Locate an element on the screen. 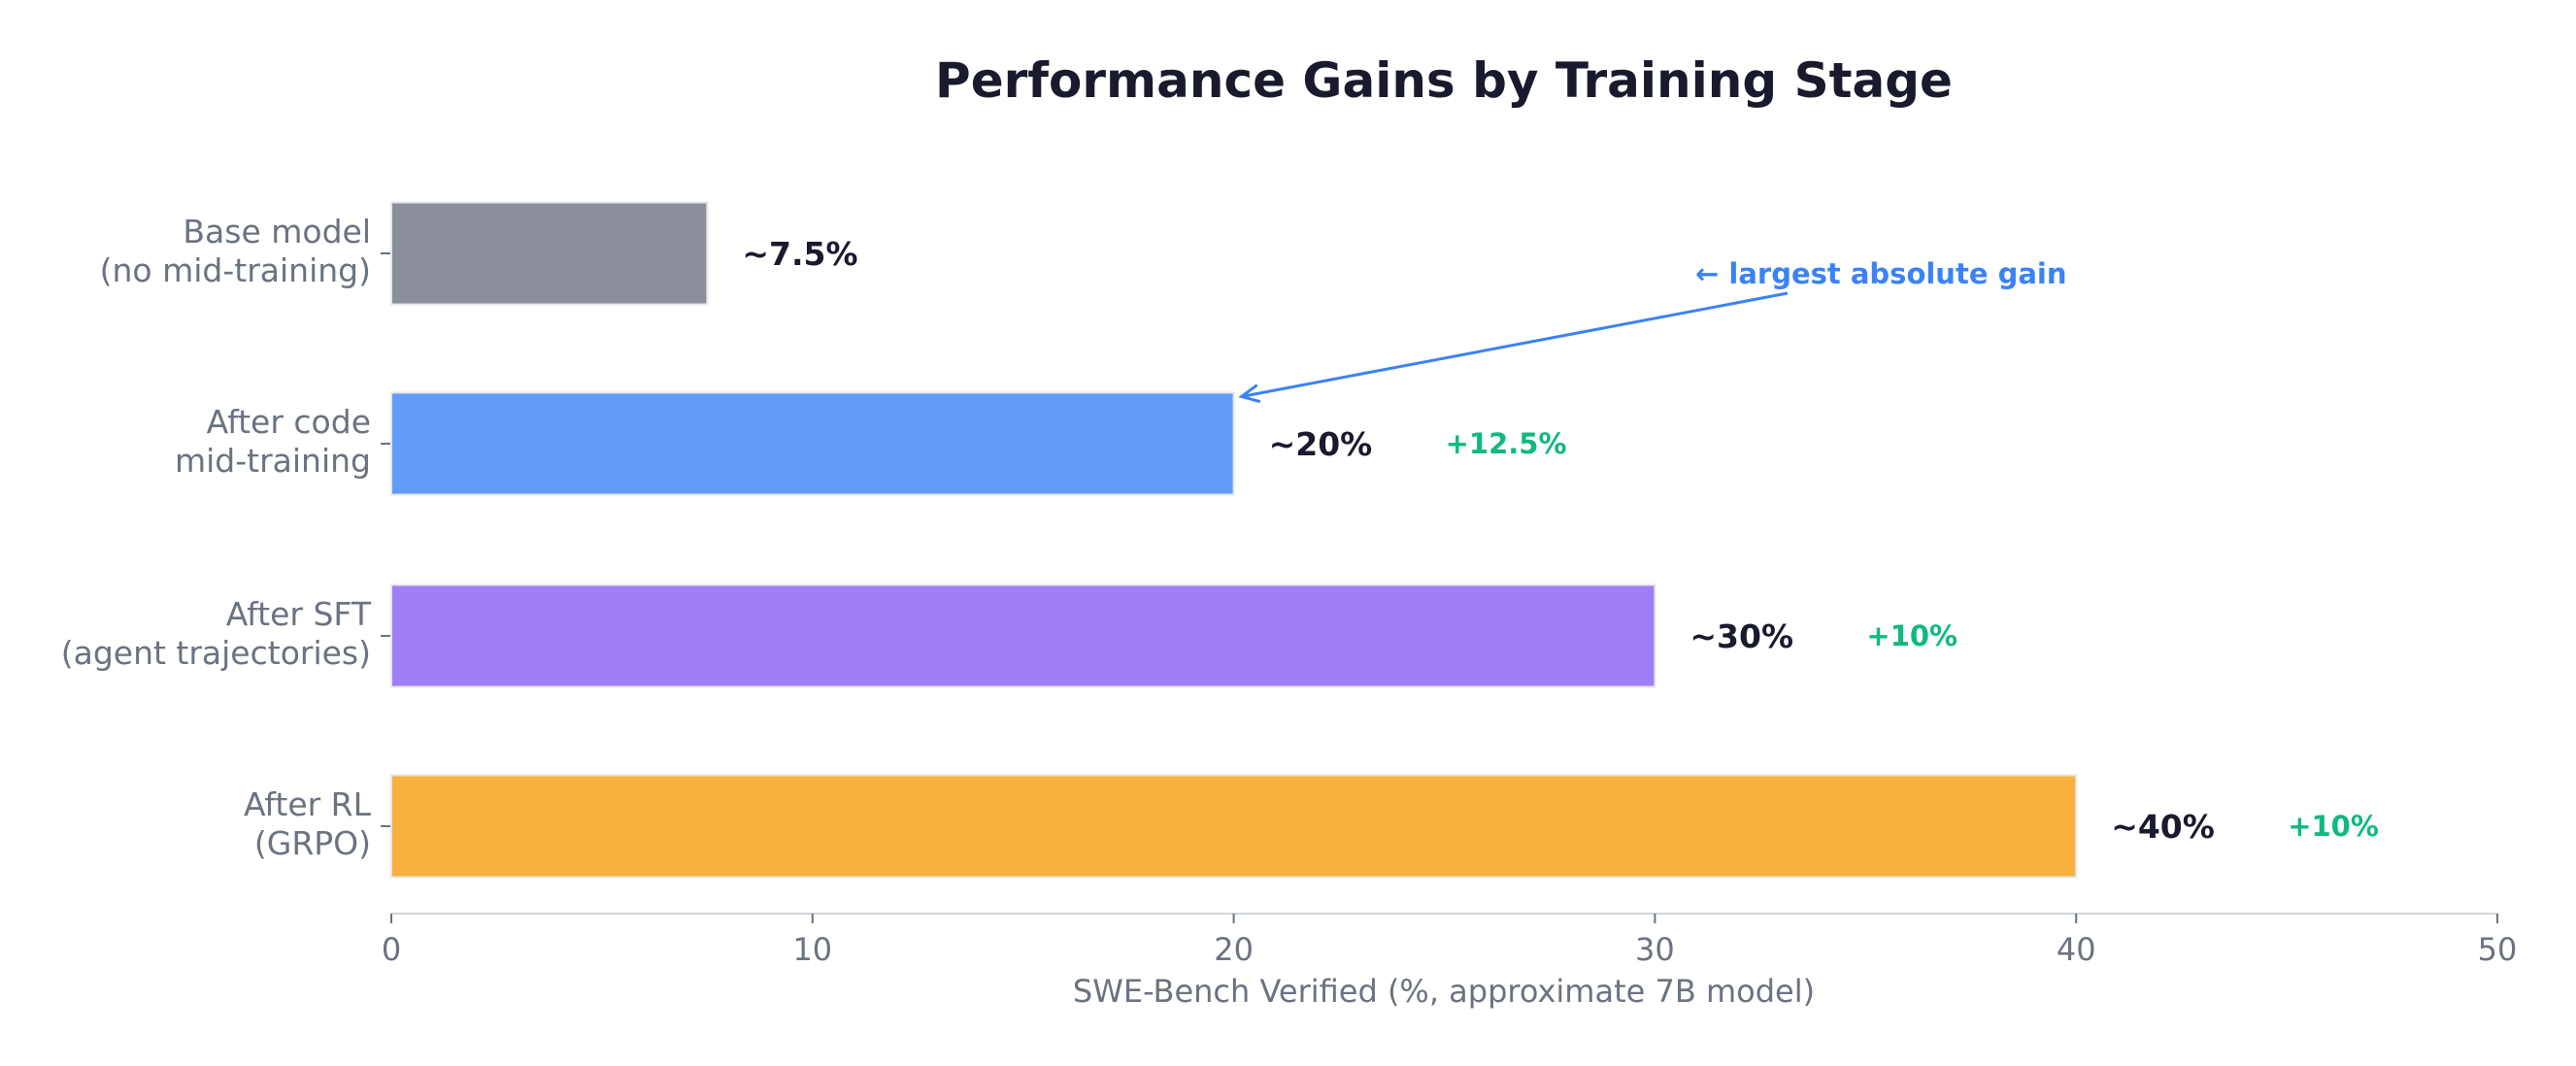 The image size is (2576, 1066). y-tick-label: (agent trajectories) is located at coordinates (216, 653).